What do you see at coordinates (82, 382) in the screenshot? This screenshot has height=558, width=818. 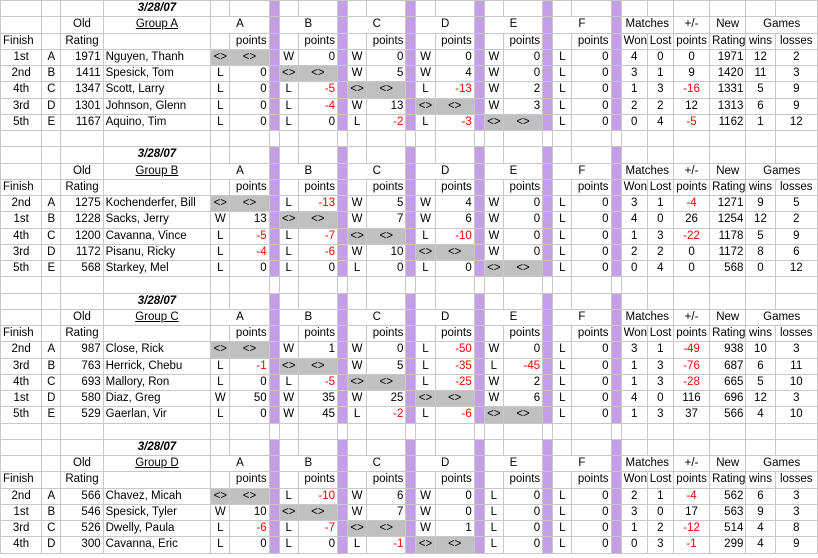 I see `old-rating-cell: 693` at bounding box center [82, 382].